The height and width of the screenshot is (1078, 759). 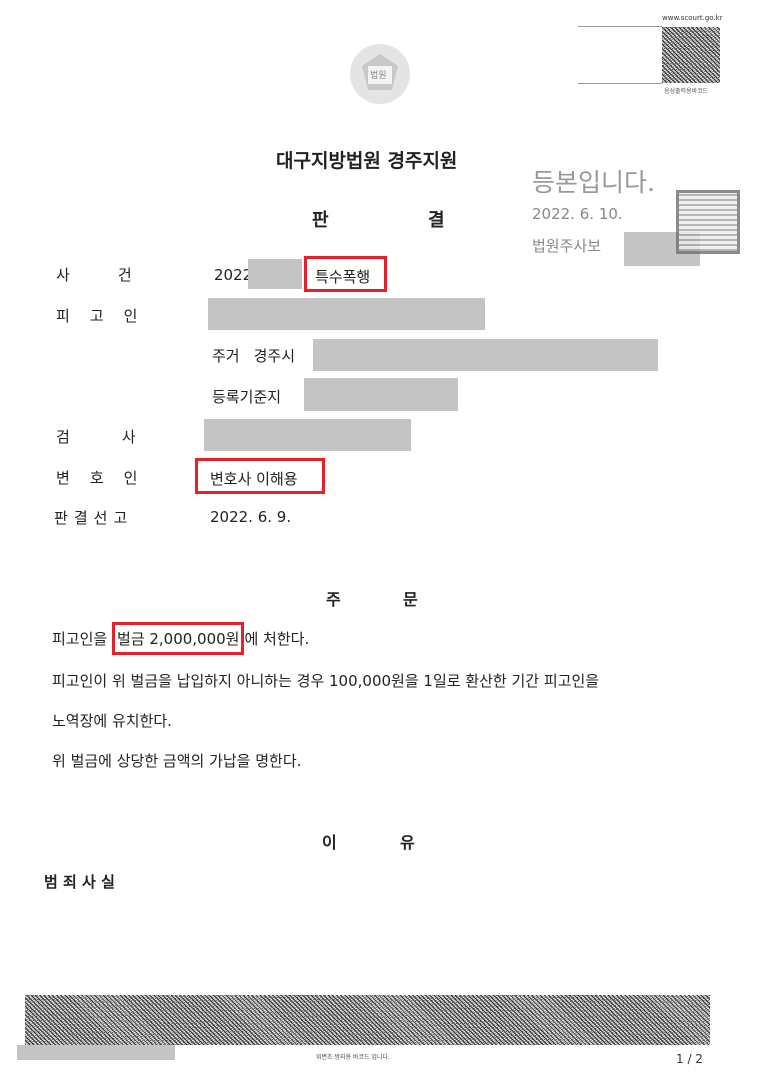 I want to click on redacted-case-number, so click(x=275, y=274).